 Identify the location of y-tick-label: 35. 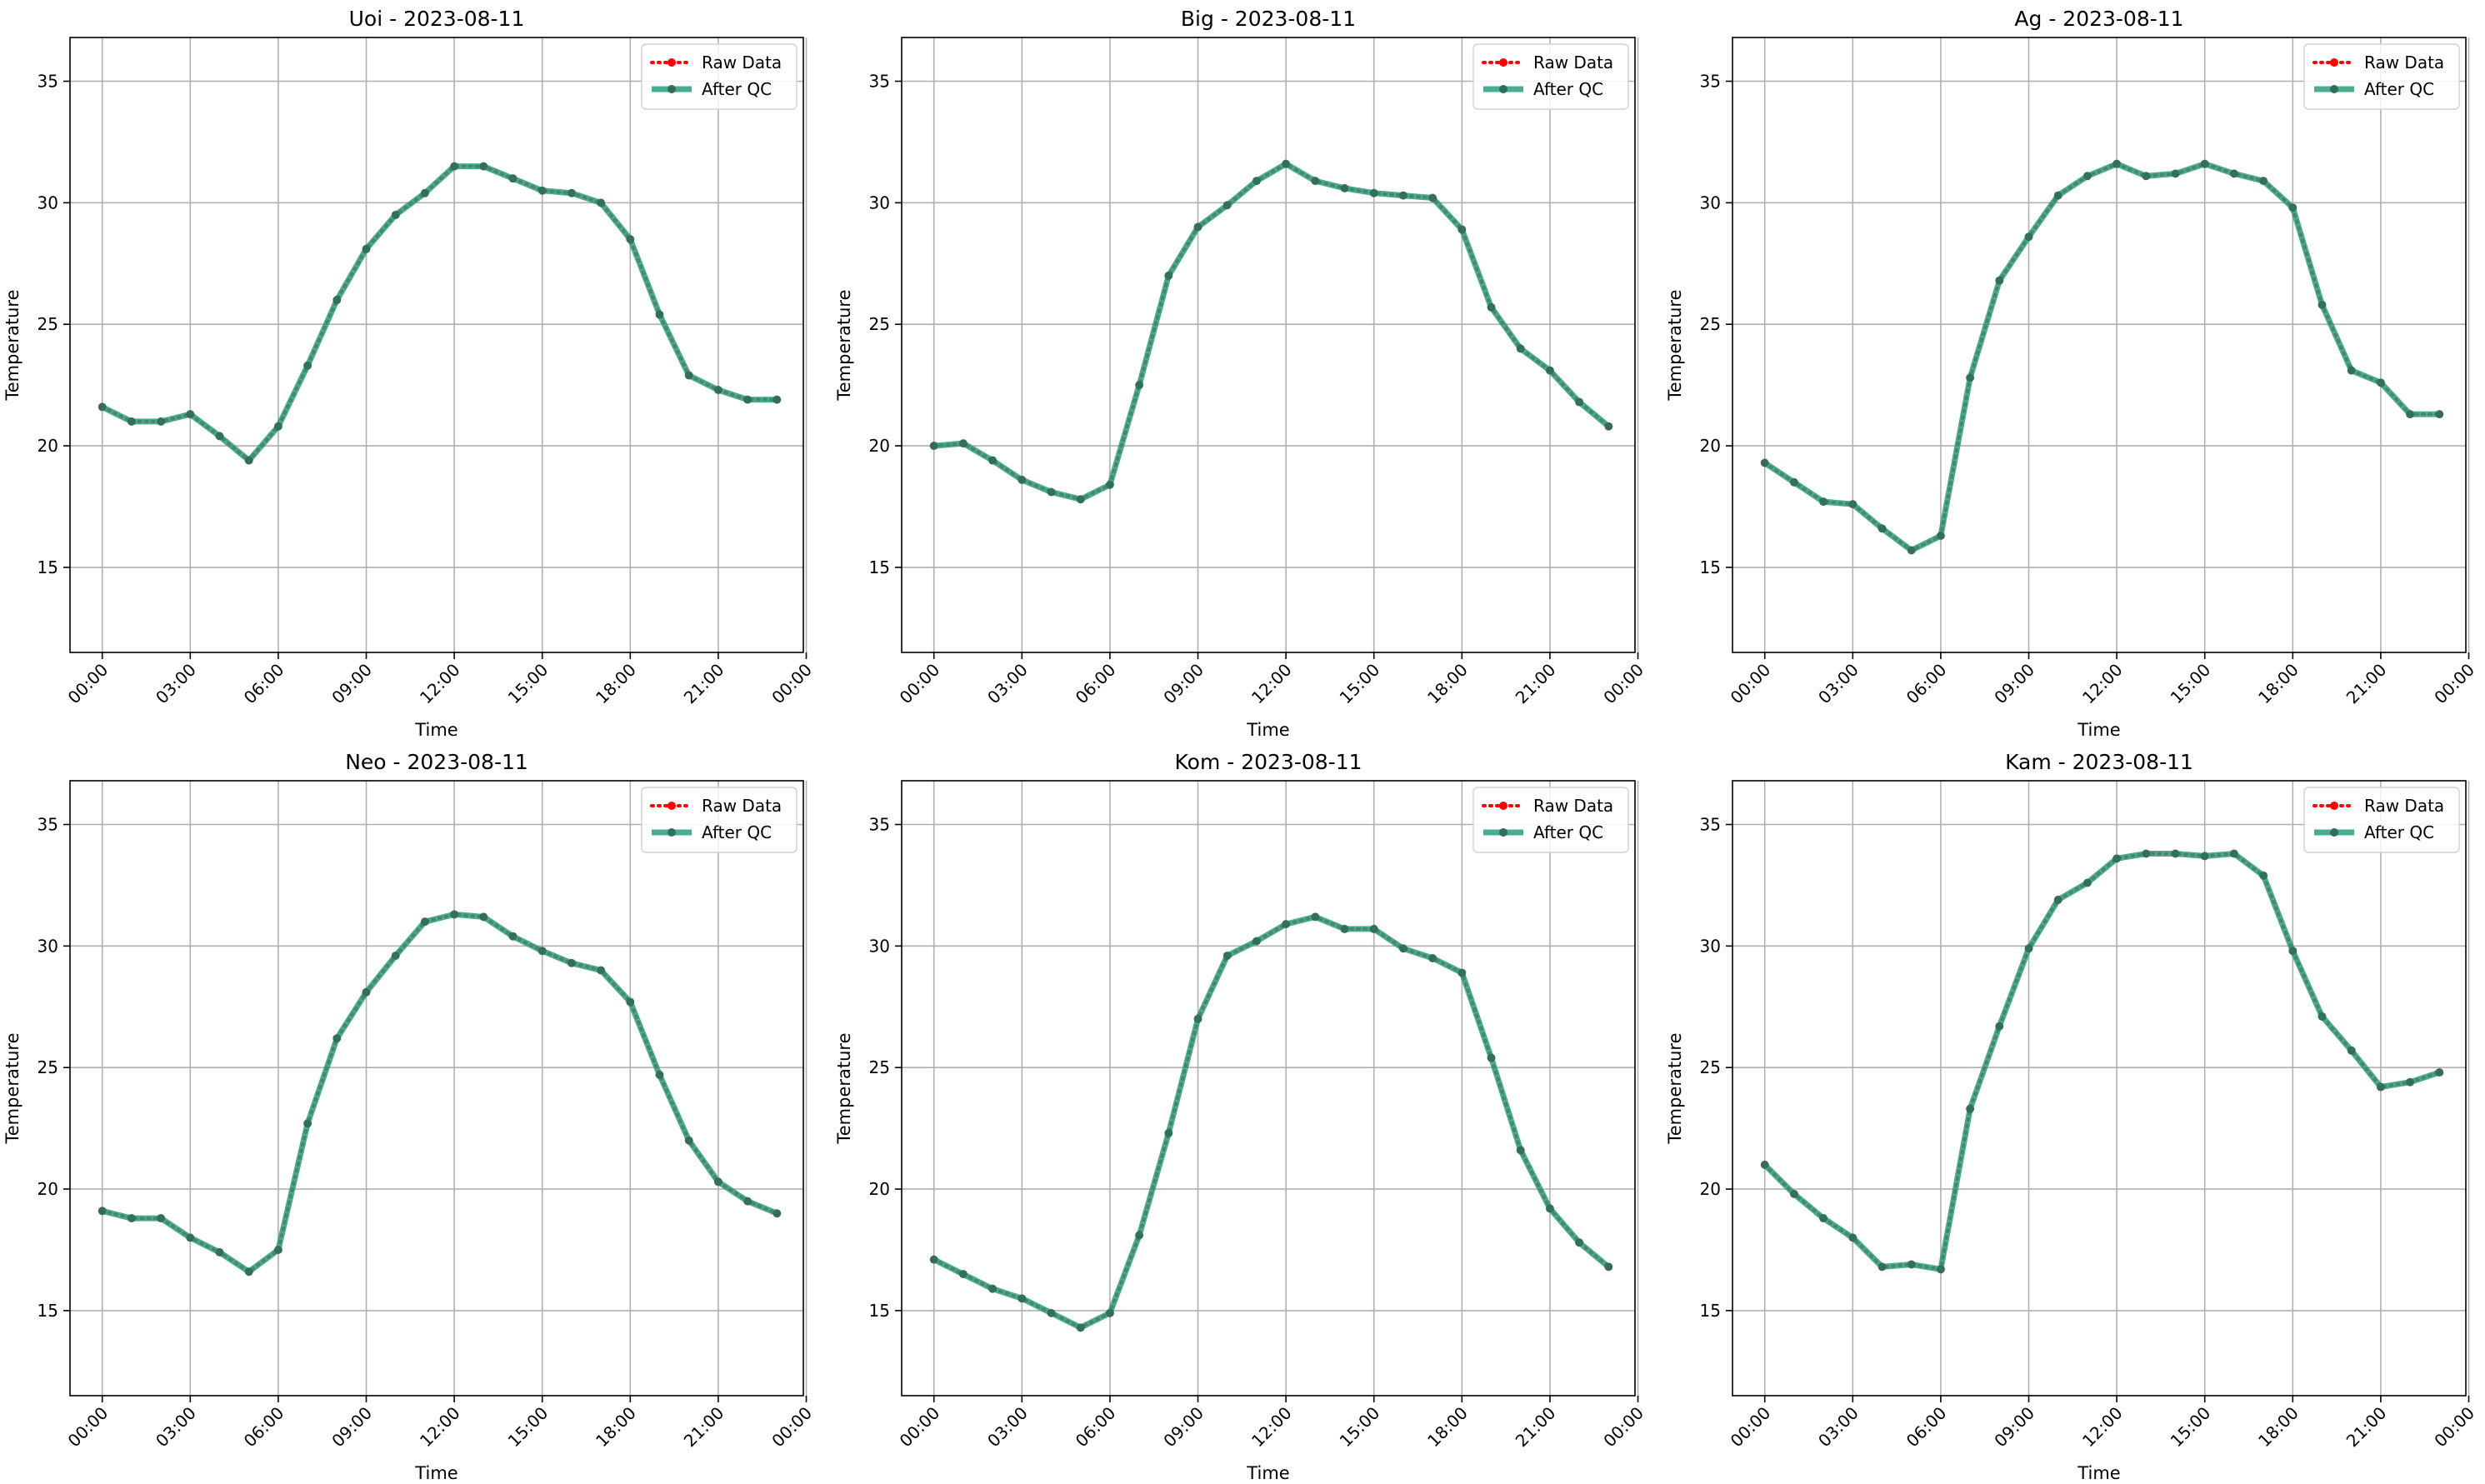
(1710, 825).